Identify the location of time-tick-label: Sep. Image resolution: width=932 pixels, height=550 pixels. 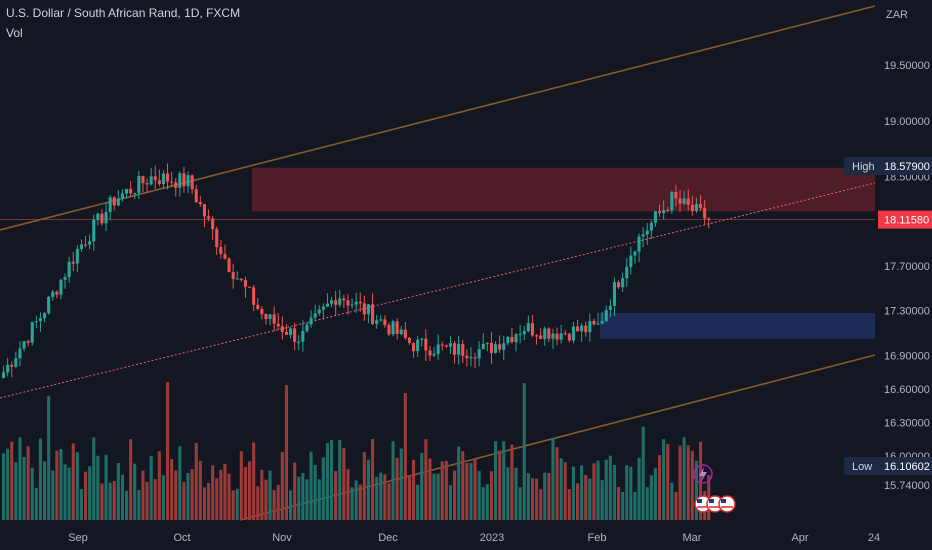
(78, 538).